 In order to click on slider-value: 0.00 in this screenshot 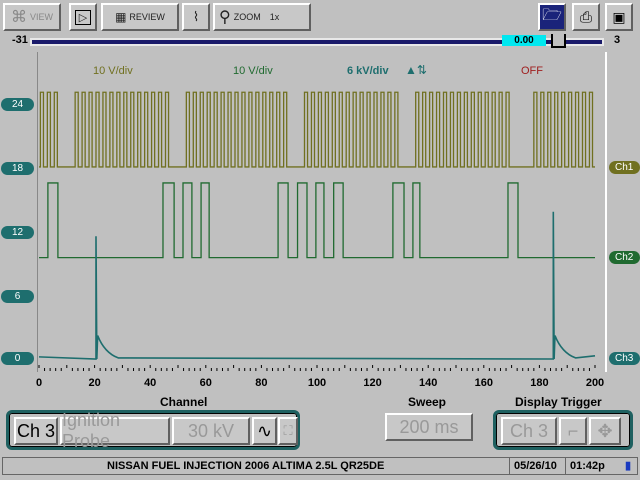, I will do `click(524, 40)`.